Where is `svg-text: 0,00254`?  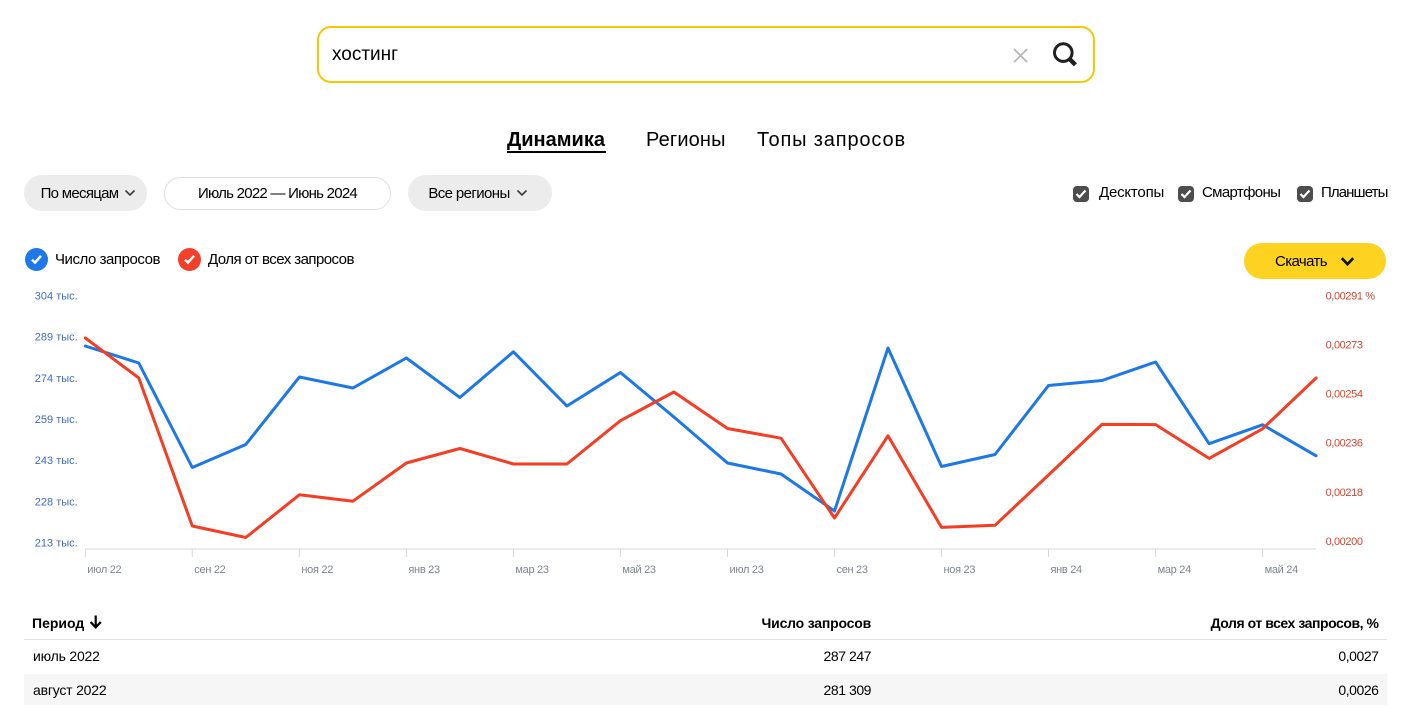 svg-text: 0,00254 is located at coordinates (1344, 395).